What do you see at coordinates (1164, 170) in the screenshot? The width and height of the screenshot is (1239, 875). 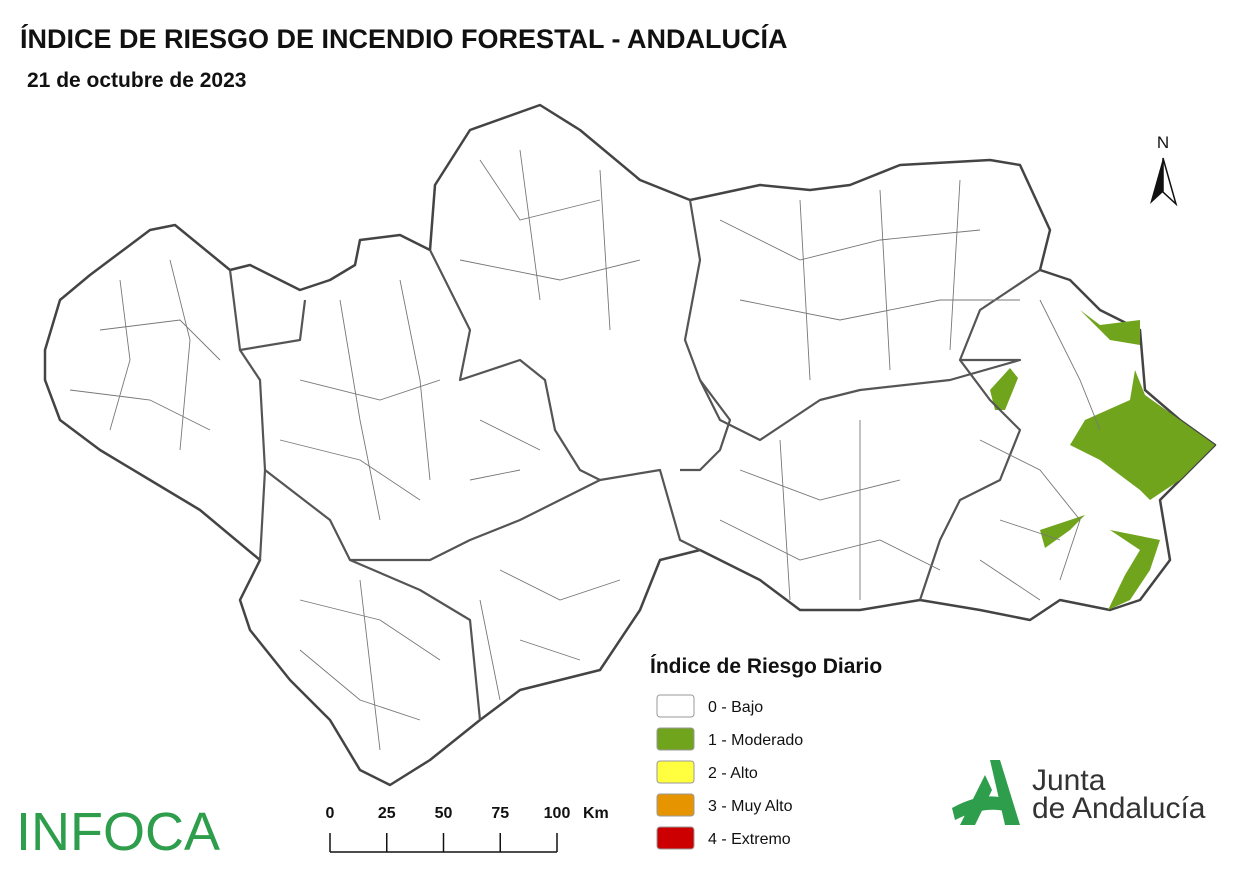 I see `north-arrow: N` at bounding box center [1164, 170].